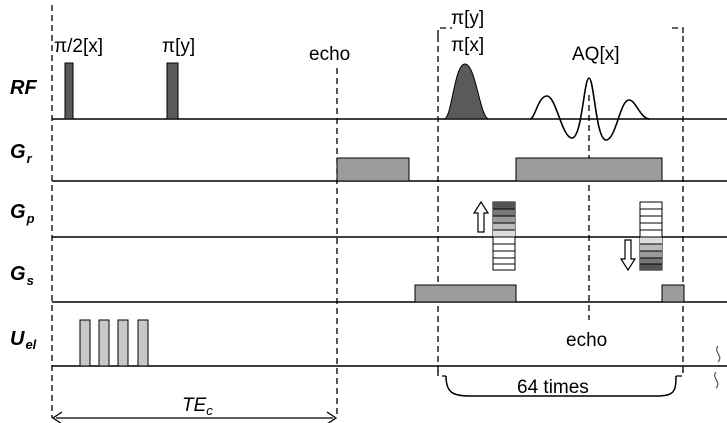 The height and width of the screenshot is (423, 727). I want to click on acquisition-label: AQ[x], so click(596, 54).